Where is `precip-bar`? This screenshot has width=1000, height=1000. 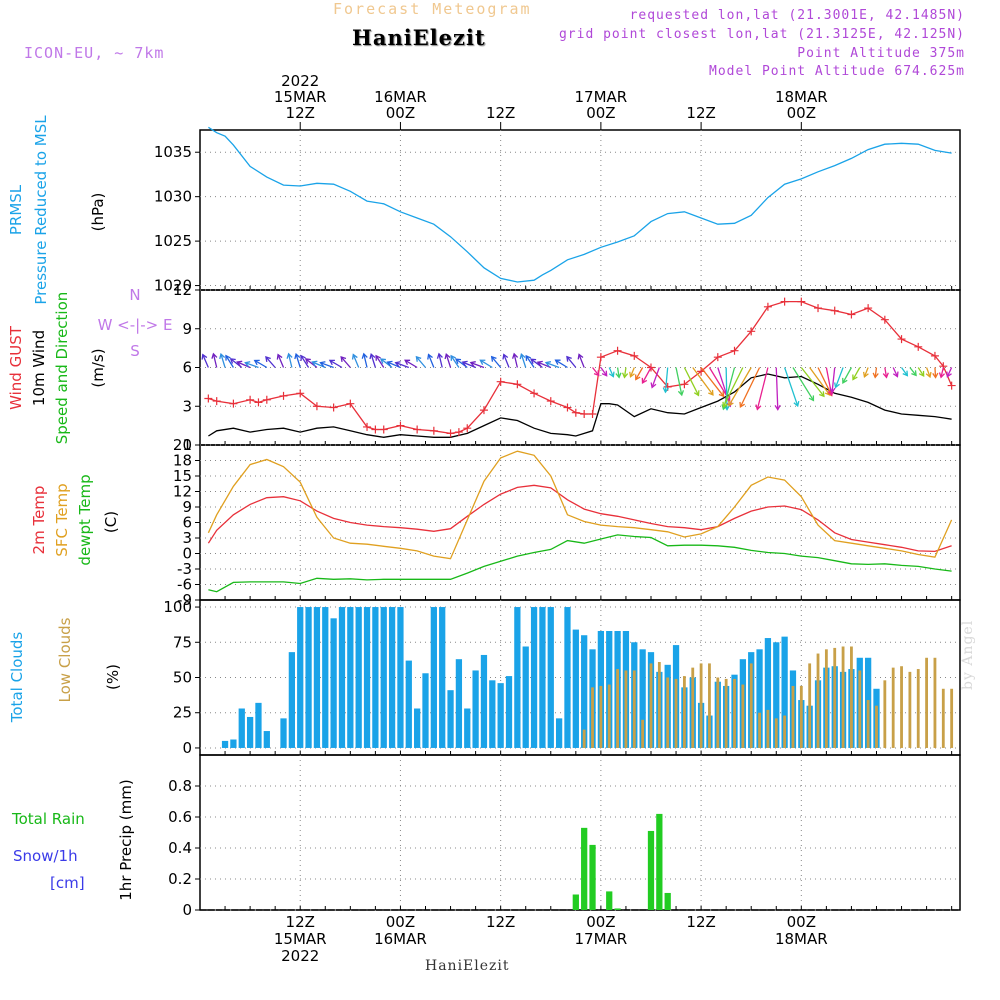
precip-bar is located at coordinates (651, 870).